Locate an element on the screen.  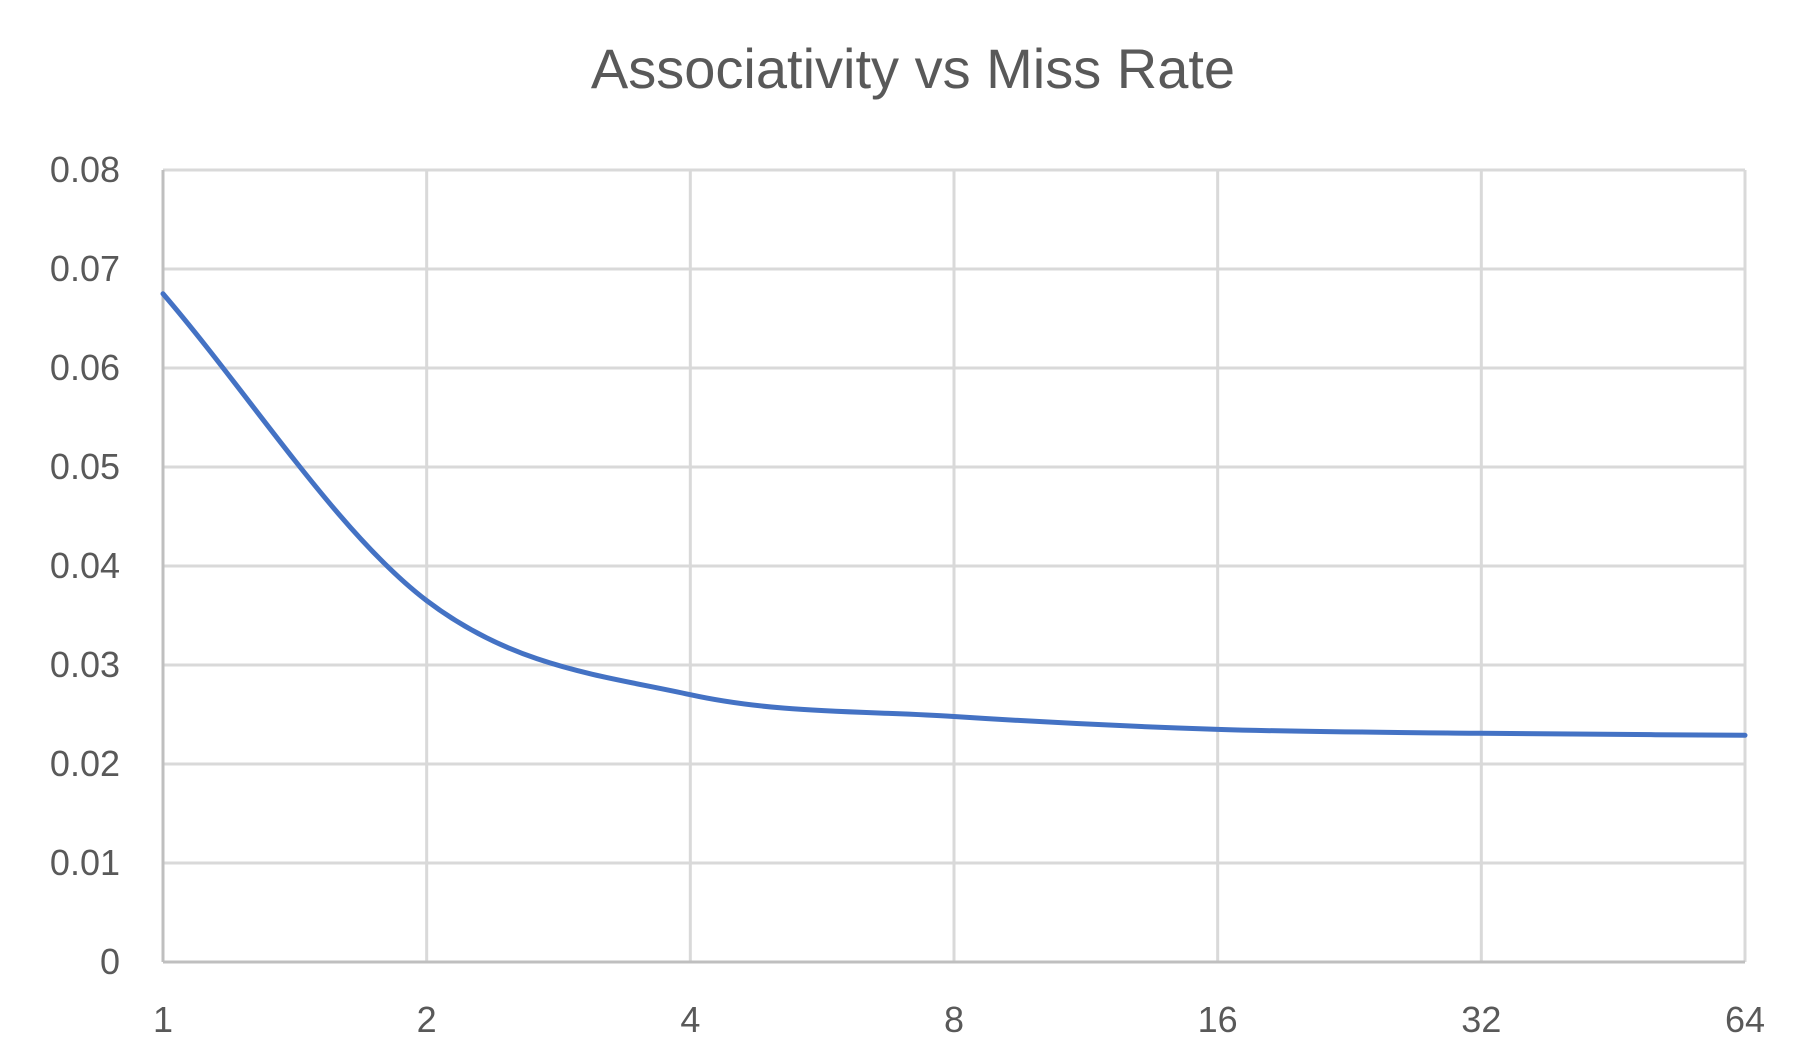
y-tick-label: 0.08 is located at coordinates (85, 169).